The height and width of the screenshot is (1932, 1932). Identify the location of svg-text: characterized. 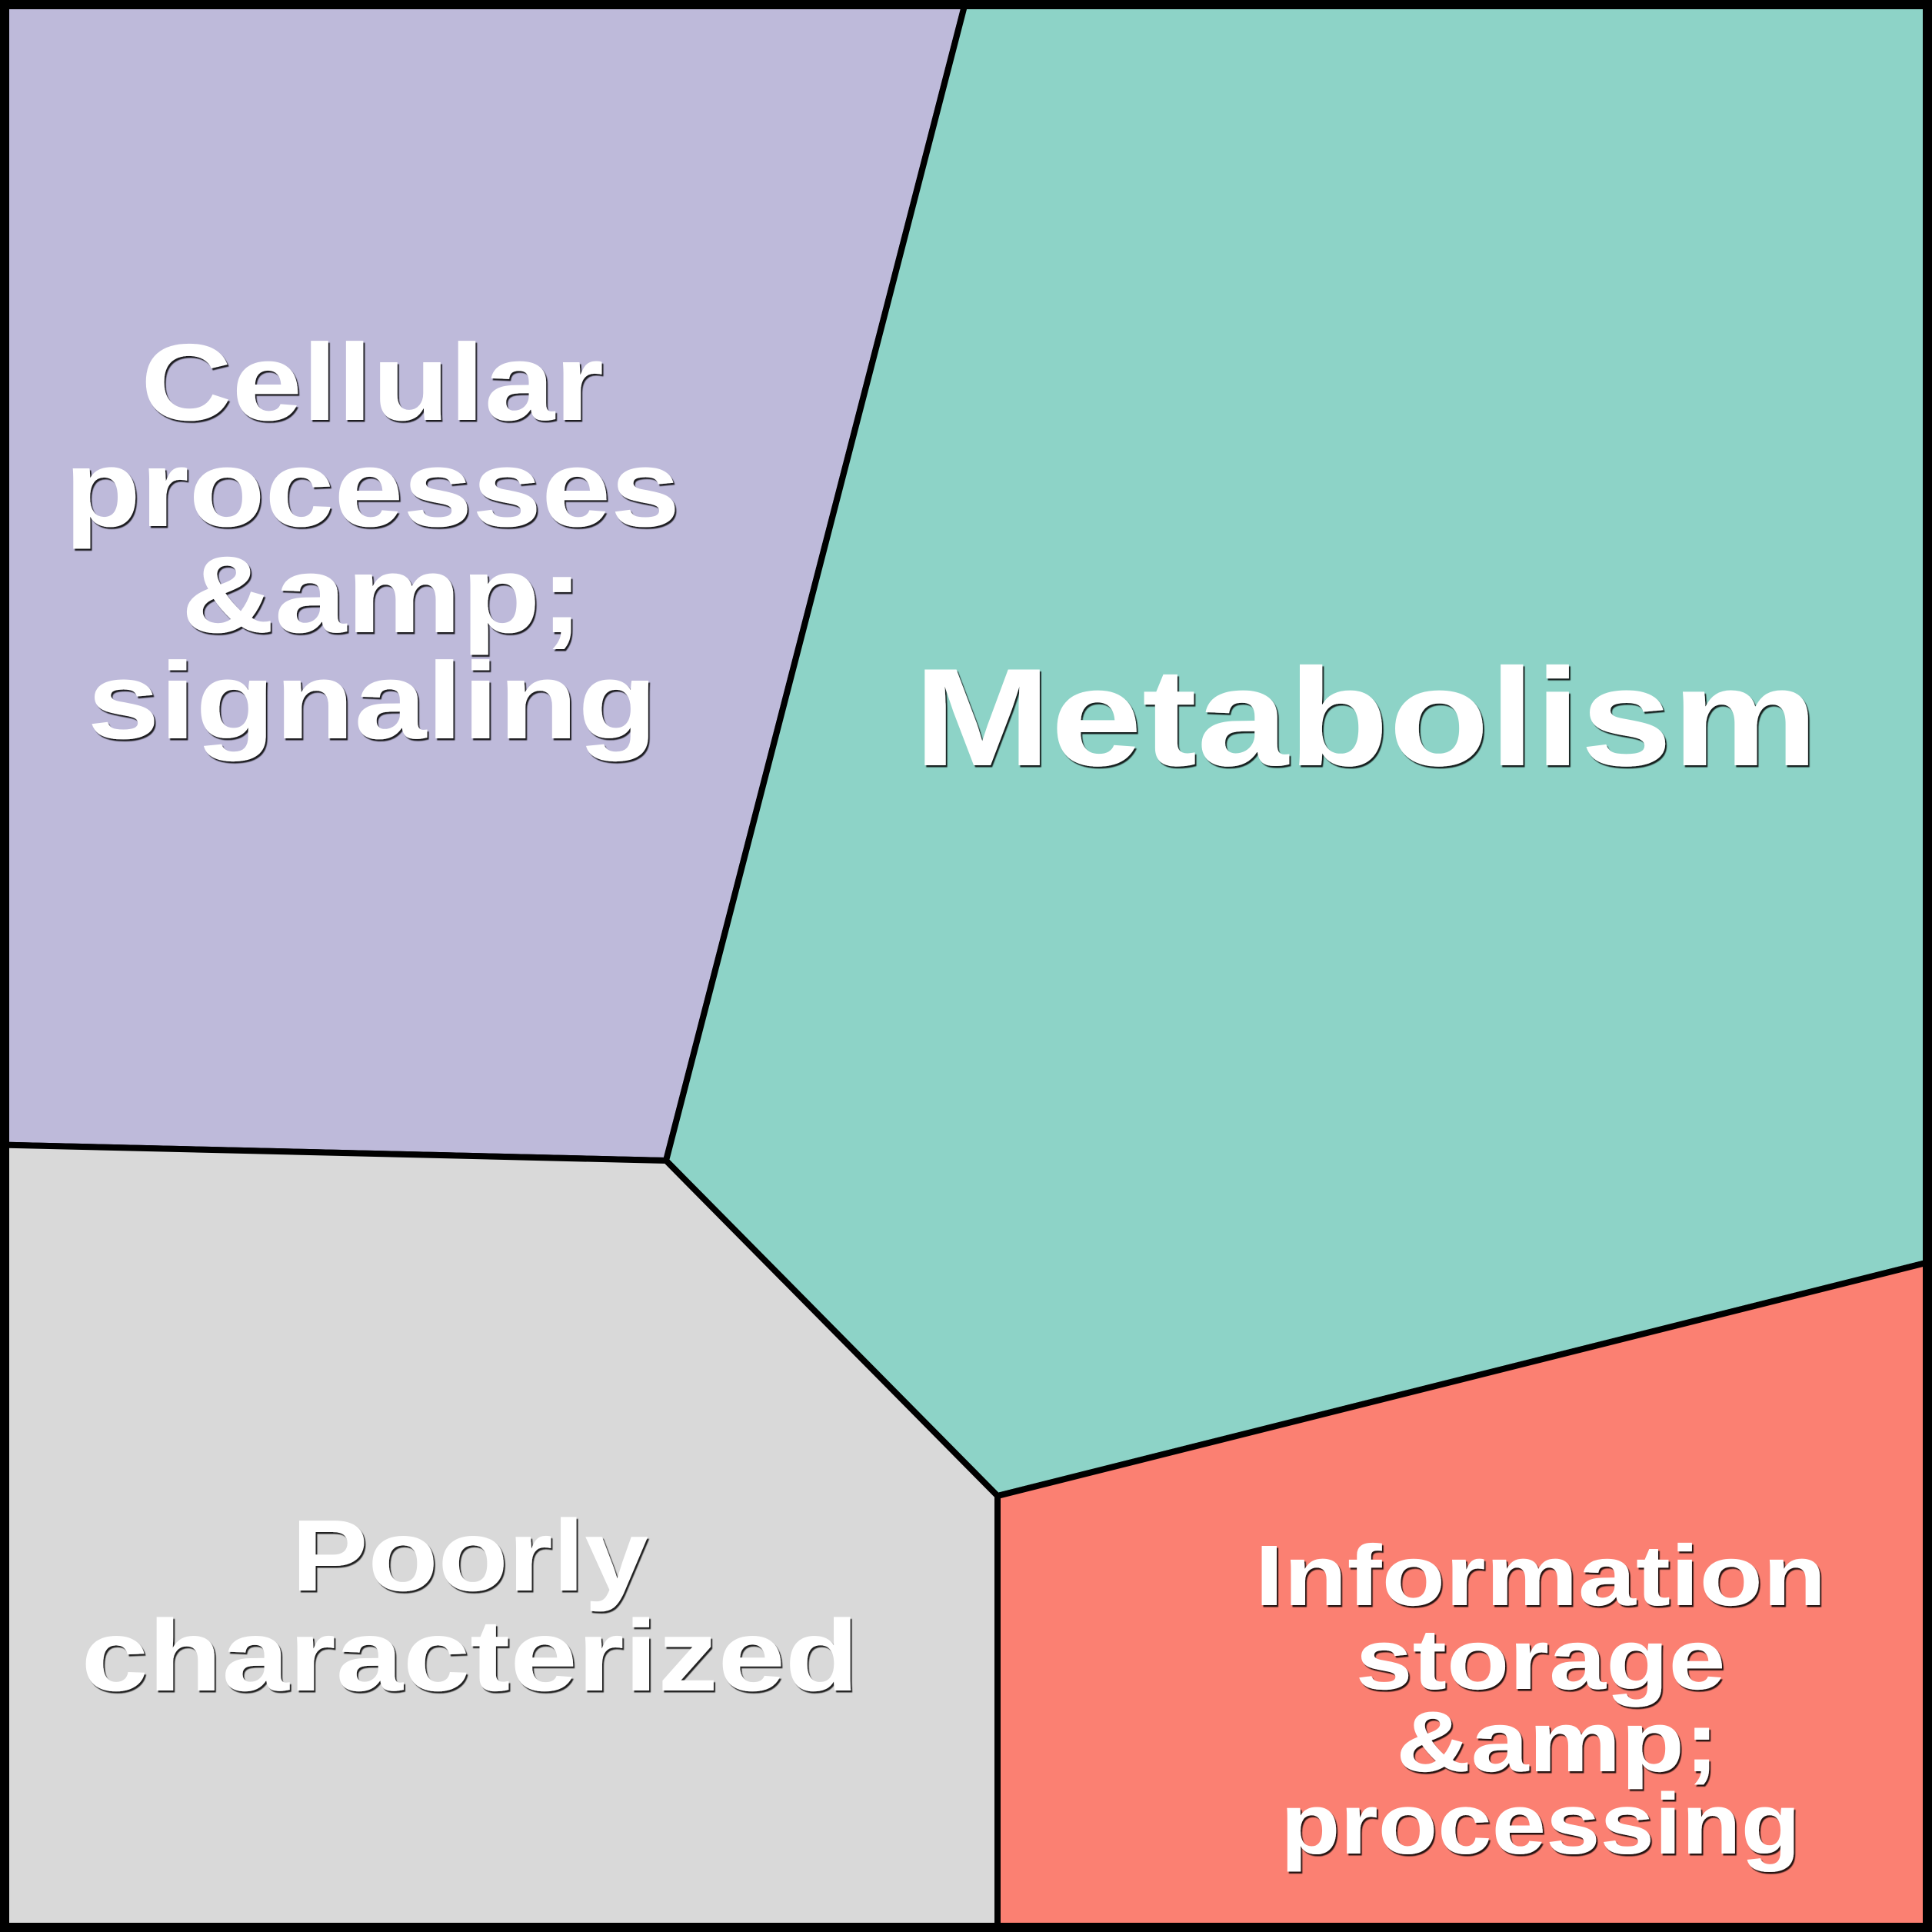
(470, 1655).